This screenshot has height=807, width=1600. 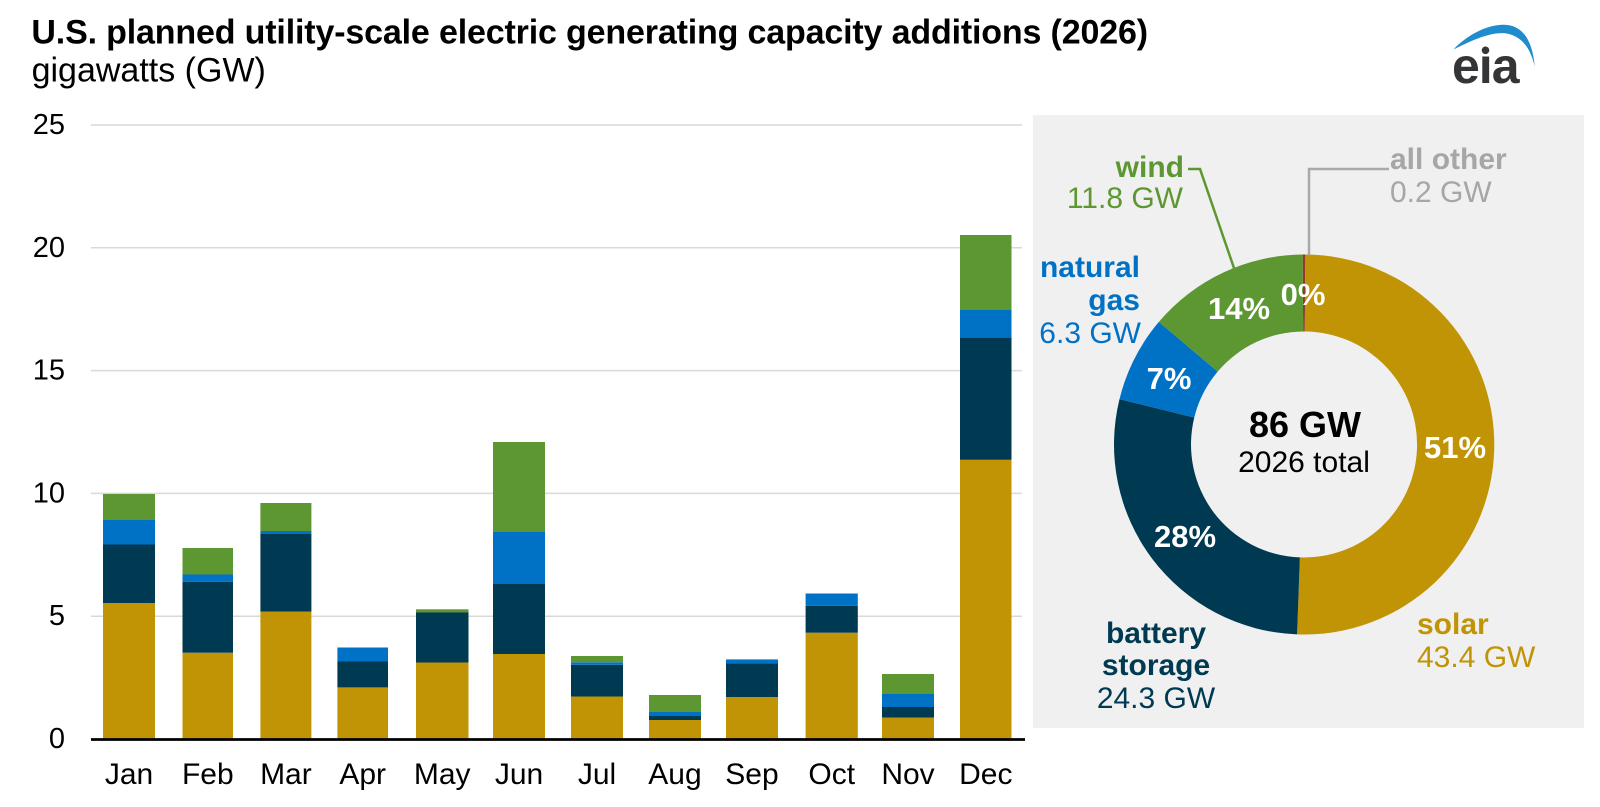 I want to click on svg-text: Mar, so click(x=286, y=774).